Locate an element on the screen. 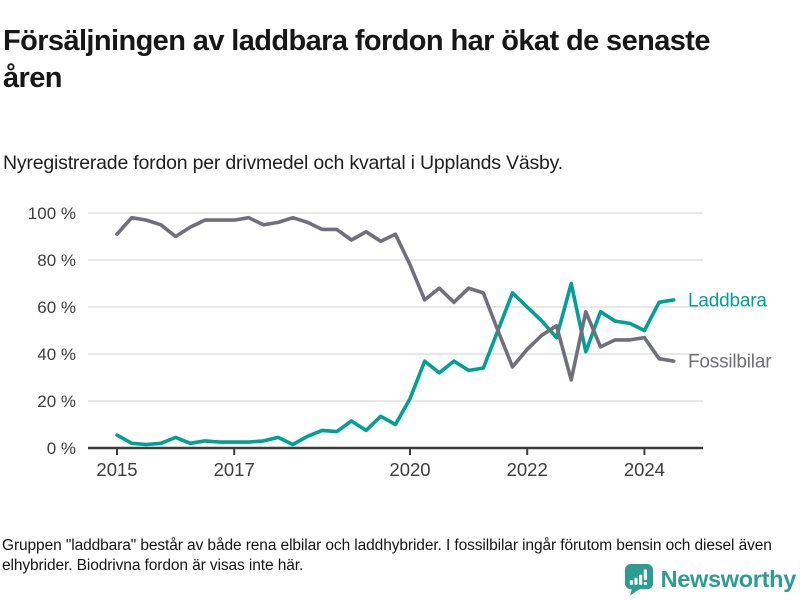 Image resolution: width=800 pixels, height=600 pixels. newsworthy-bubble-chart-icon is located at coordinates (638, 580).